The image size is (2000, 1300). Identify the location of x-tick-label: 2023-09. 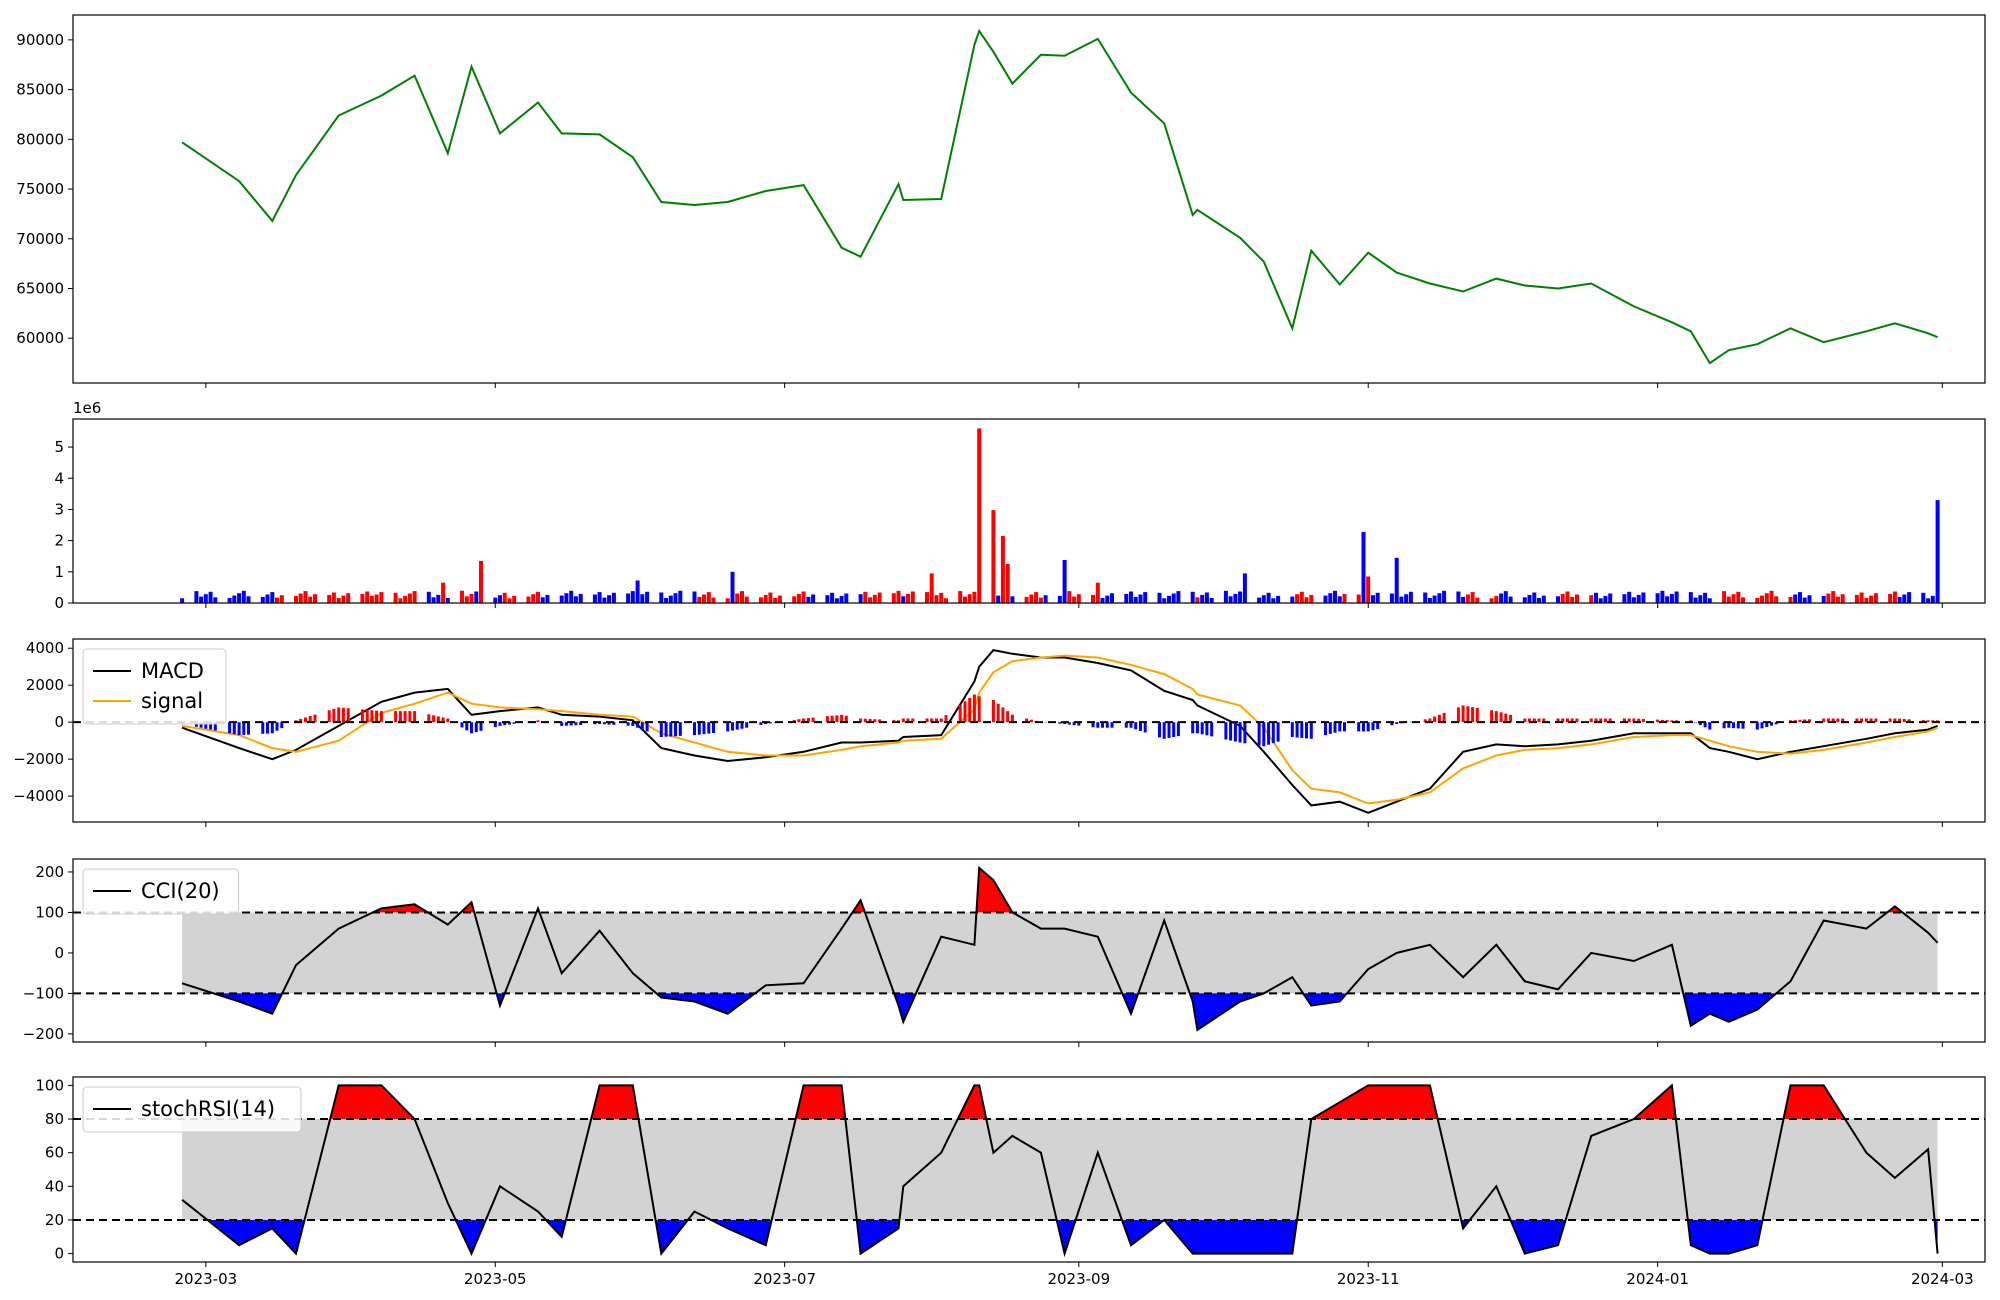
(1078, 1279).